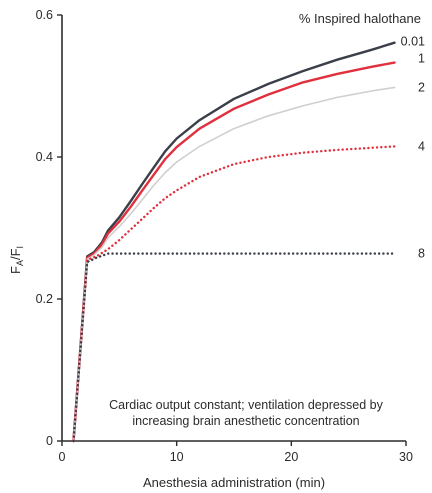 This screenshot has width=432, height=493. What do you see at coordinates (413, 42) in the screenshot?
I see `series-label-0-01: 0.01` at bounding box center [413, 42].